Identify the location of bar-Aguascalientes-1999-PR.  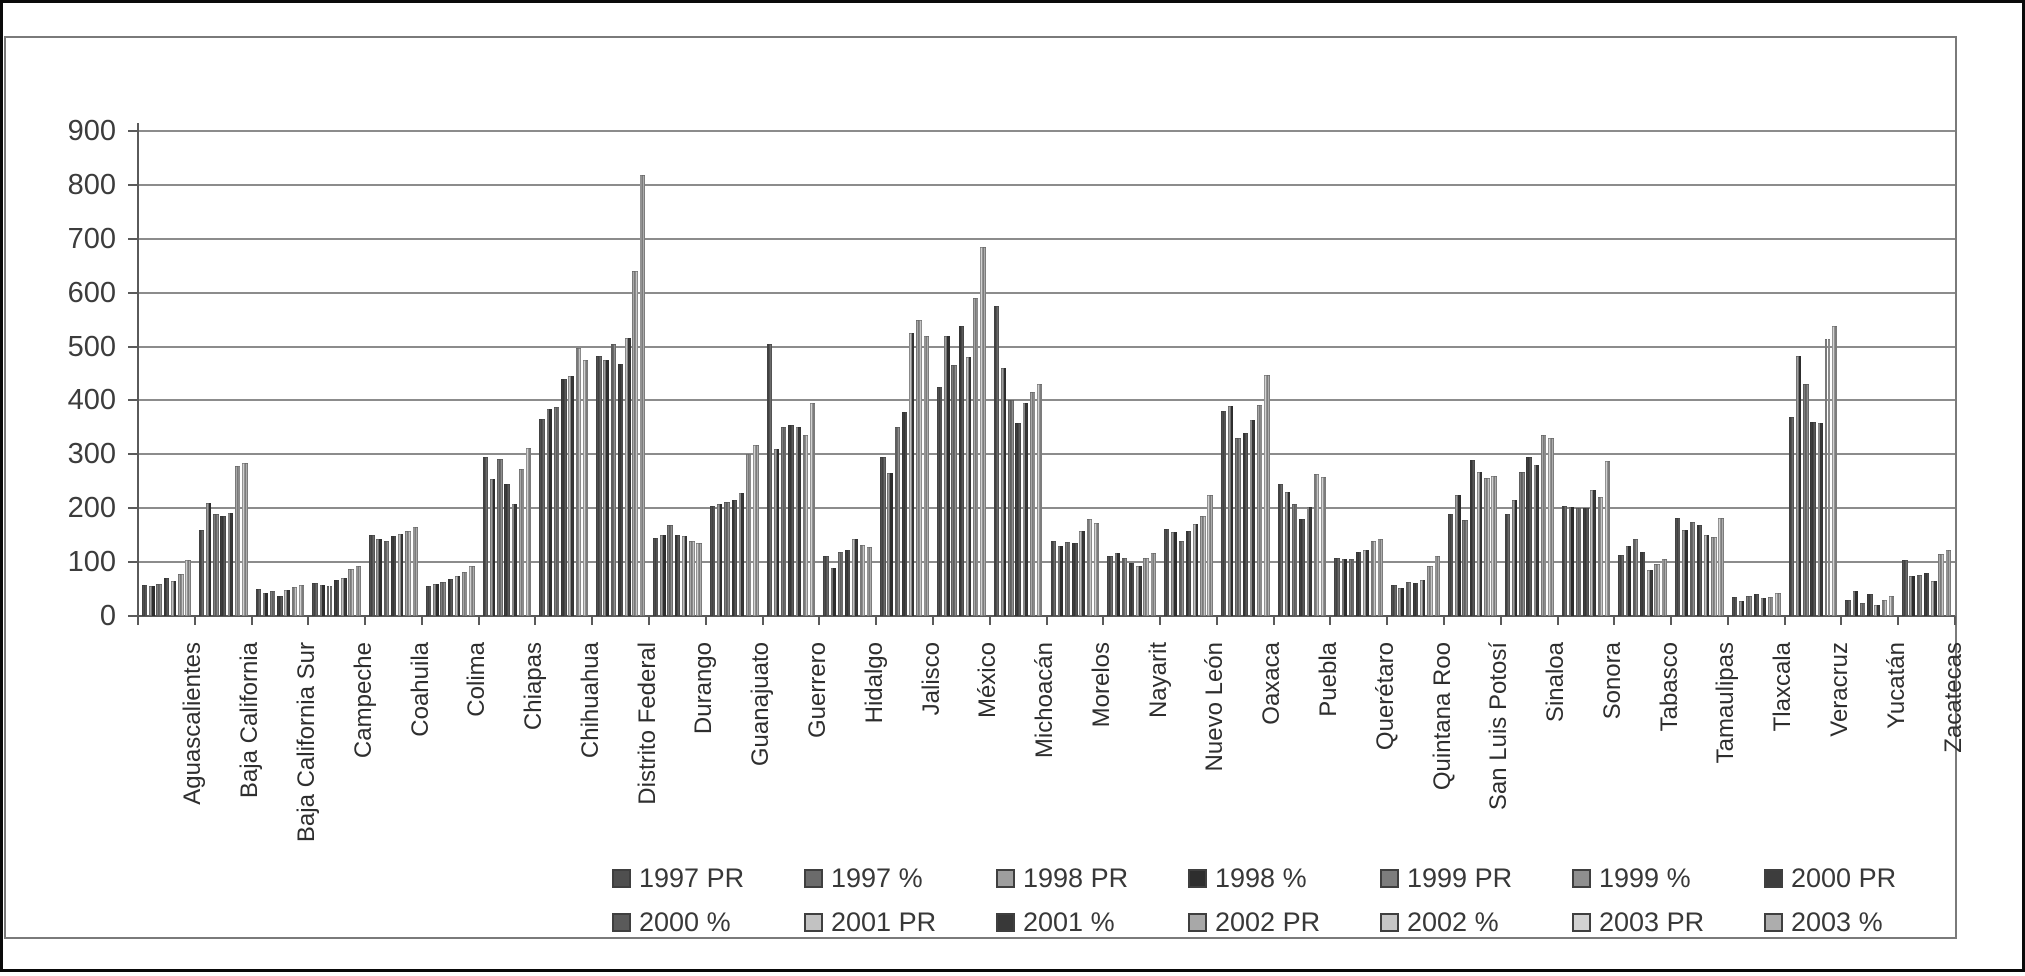
(158, 599).